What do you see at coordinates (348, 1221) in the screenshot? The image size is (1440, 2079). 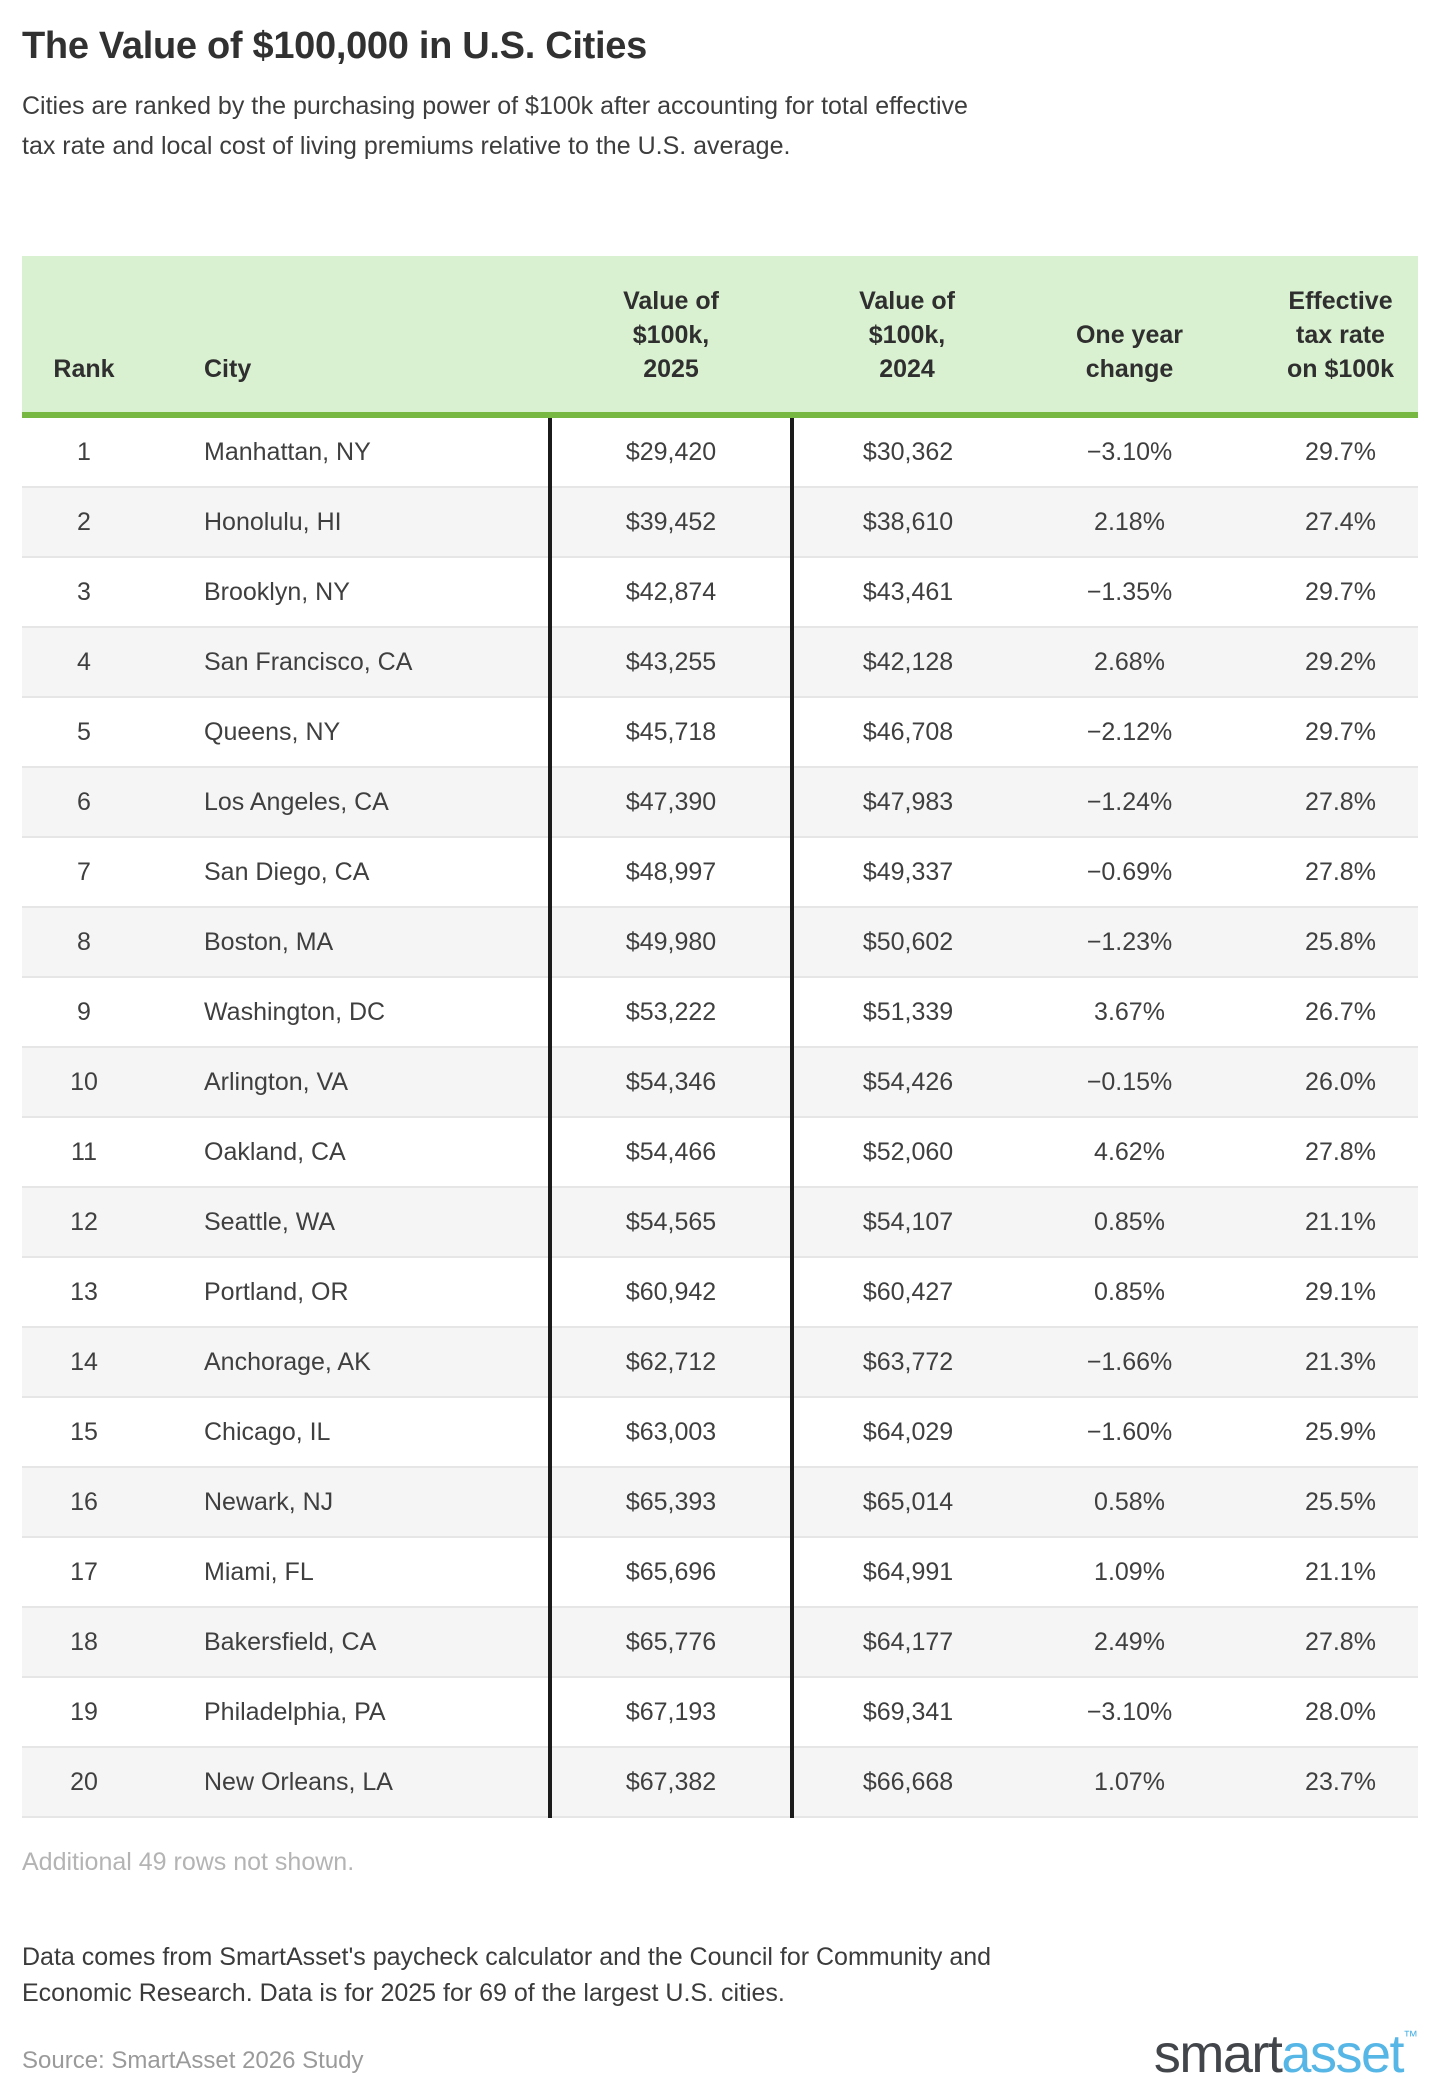 I see `city-cell: Seattle, WA` at bounding box center [348, 1221].